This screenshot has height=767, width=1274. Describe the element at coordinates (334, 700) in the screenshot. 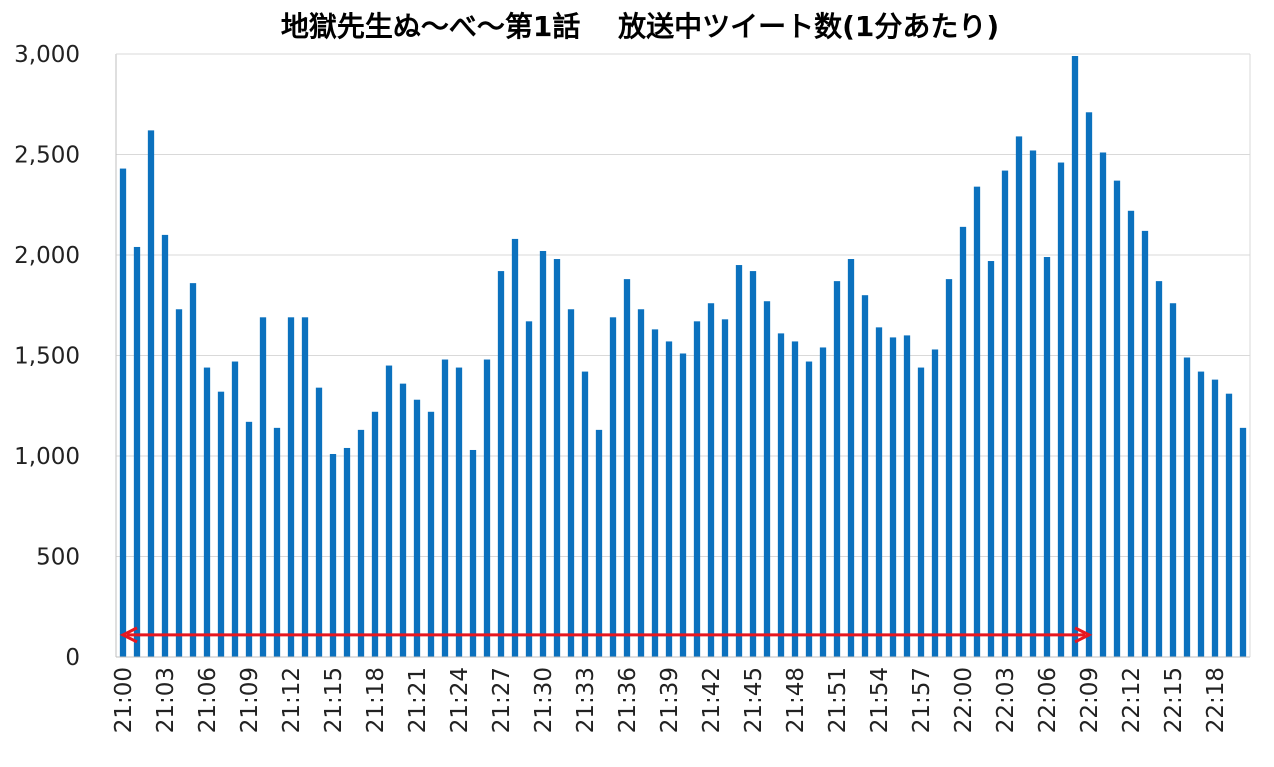

I see `x-tick-label: 21:15` at that location.